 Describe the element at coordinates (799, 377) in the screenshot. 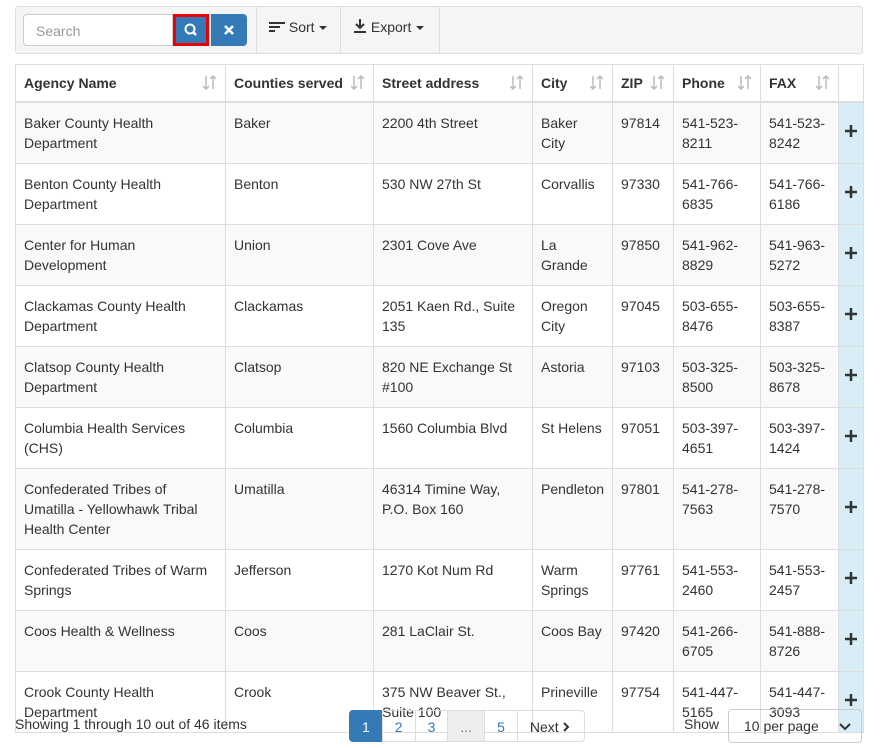

I see `table-cell: 503-325-8678` at that location.